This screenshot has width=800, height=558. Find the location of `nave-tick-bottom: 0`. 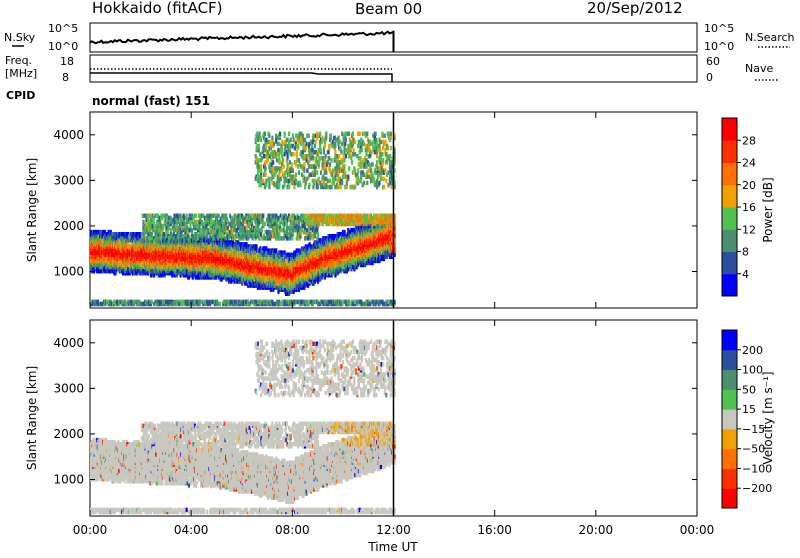

nave-tick-bottom: 0 is located at coordinates (709, 77).